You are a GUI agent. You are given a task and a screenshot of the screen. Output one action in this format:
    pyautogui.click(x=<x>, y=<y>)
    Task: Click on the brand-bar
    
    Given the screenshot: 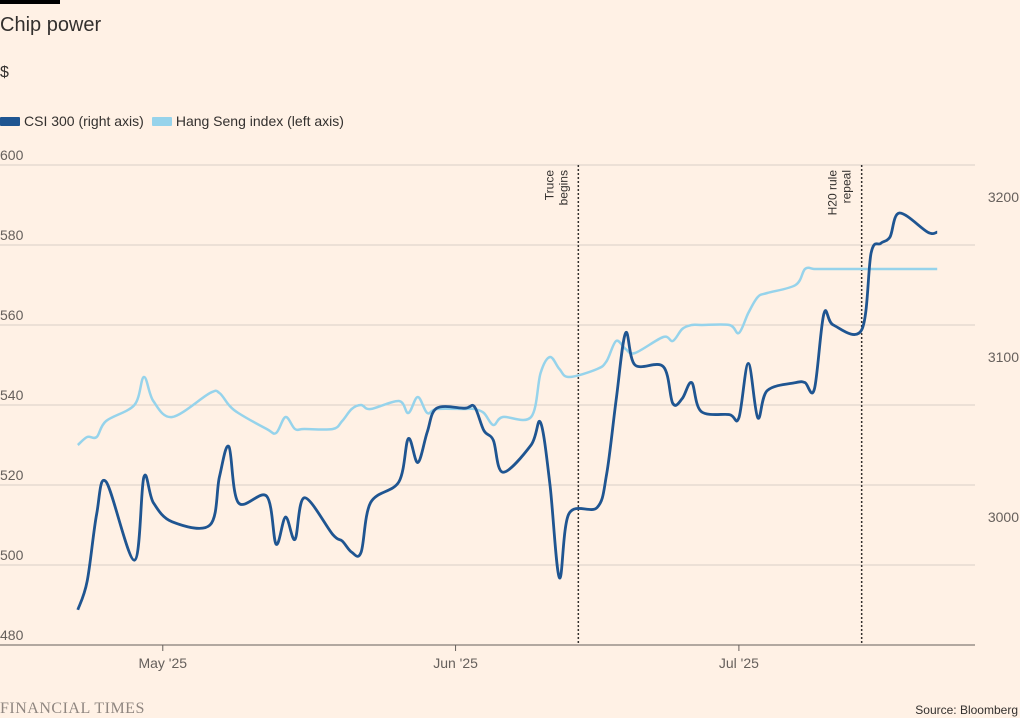 What is the action you would take?
    pyautogui.click(x=30, y=2)
    